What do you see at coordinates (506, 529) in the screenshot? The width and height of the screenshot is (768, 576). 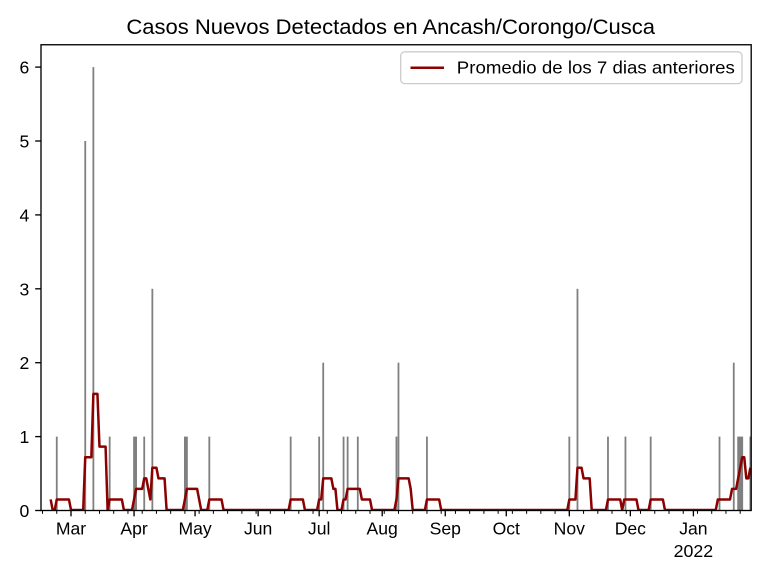 I see `svg-text: Oct` at bounding box center [506, 529].